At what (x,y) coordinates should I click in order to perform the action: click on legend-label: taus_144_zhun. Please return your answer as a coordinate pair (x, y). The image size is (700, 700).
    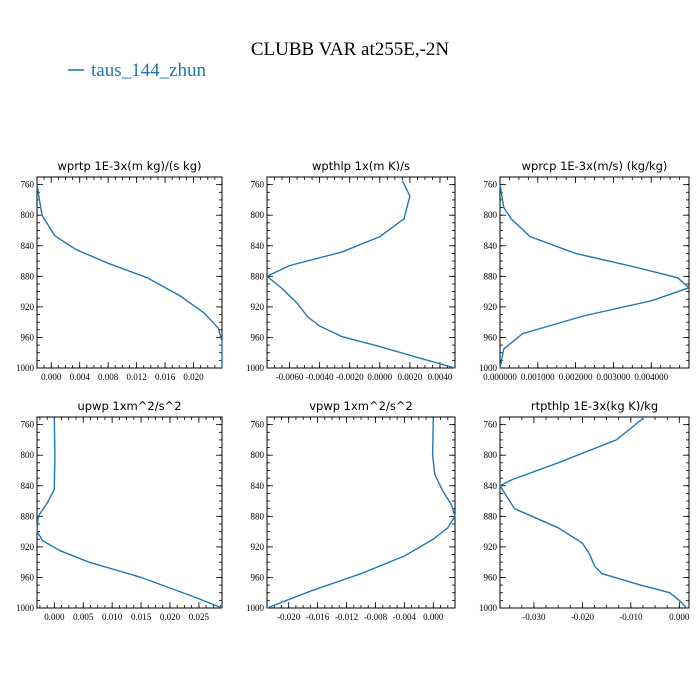
    Looking at the image, I should click on (149, 70).